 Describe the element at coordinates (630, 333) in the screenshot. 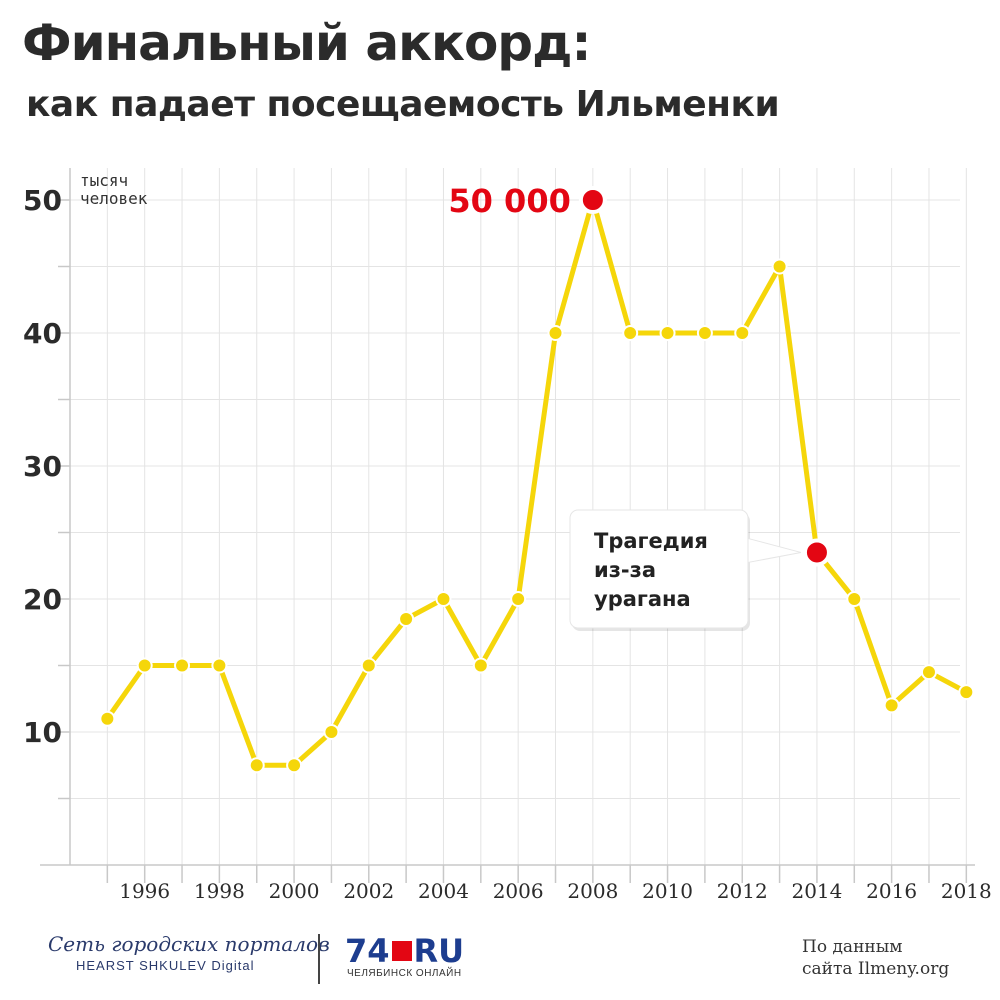

I see `data-point-2009` at that location.